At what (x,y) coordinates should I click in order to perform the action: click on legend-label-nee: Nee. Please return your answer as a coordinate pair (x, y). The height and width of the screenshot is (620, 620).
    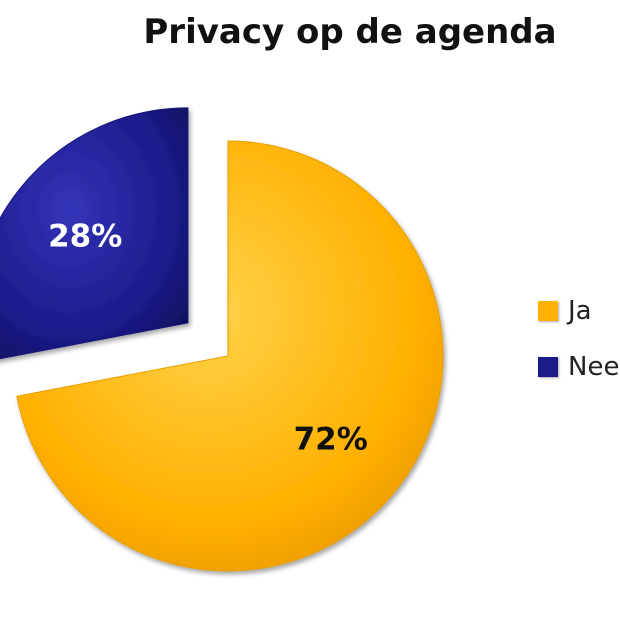
    Looking at the image, I should click on (594, 367).